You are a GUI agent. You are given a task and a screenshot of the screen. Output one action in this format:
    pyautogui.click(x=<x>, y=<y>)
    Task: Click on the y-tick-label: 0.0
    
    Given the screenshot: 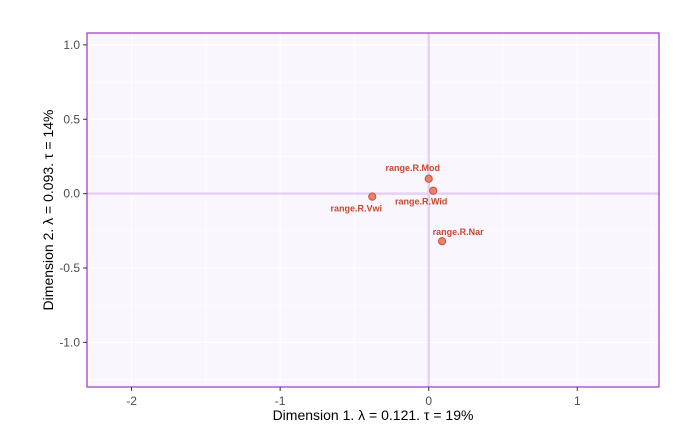 What is the action you would take?
    pyautogui.click(x=71, y=194)
    